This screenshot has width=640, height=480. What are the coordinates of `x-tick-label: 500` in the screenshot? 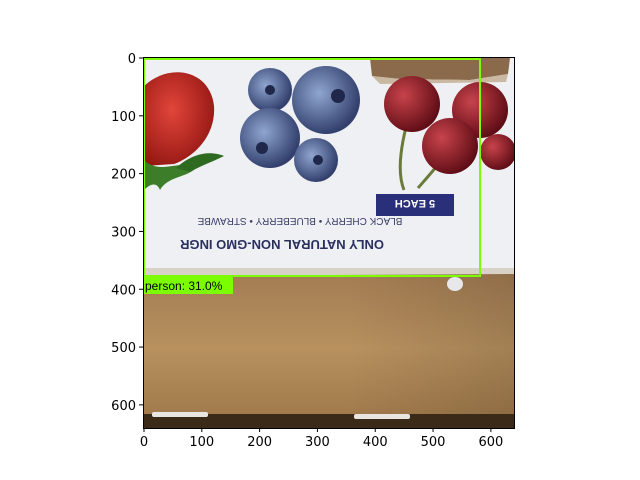 It's located at (433, 442).